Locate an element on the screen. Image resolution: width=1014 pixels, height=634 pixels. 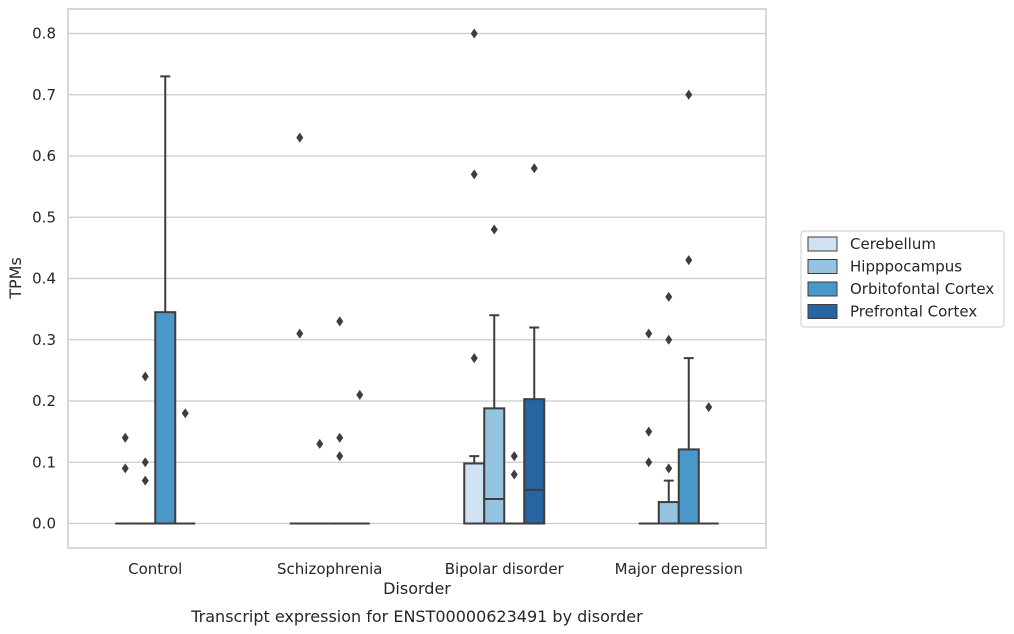
y-tick-label: 0.8 is located at coordinates (44, 34).